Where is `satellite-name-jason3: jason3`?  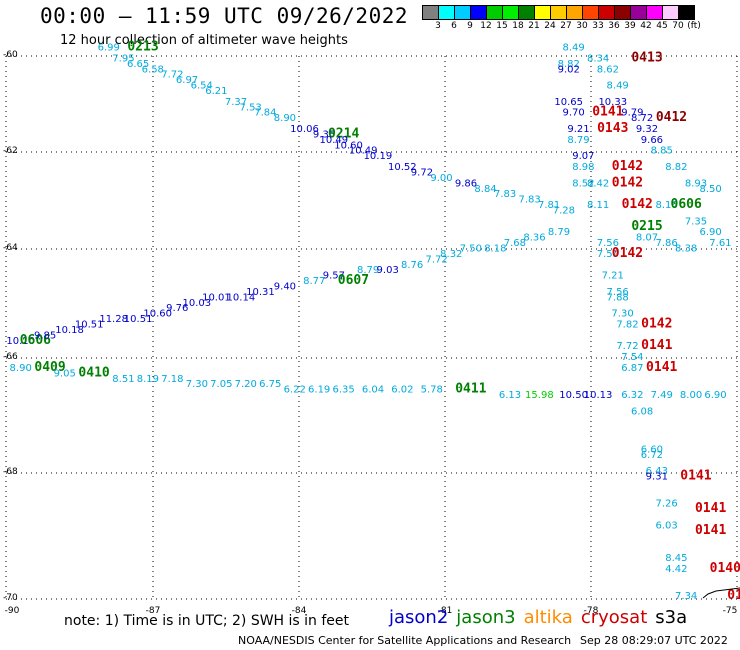 satellite-name-jason3: jason3 is located at coordinates (486, 617).